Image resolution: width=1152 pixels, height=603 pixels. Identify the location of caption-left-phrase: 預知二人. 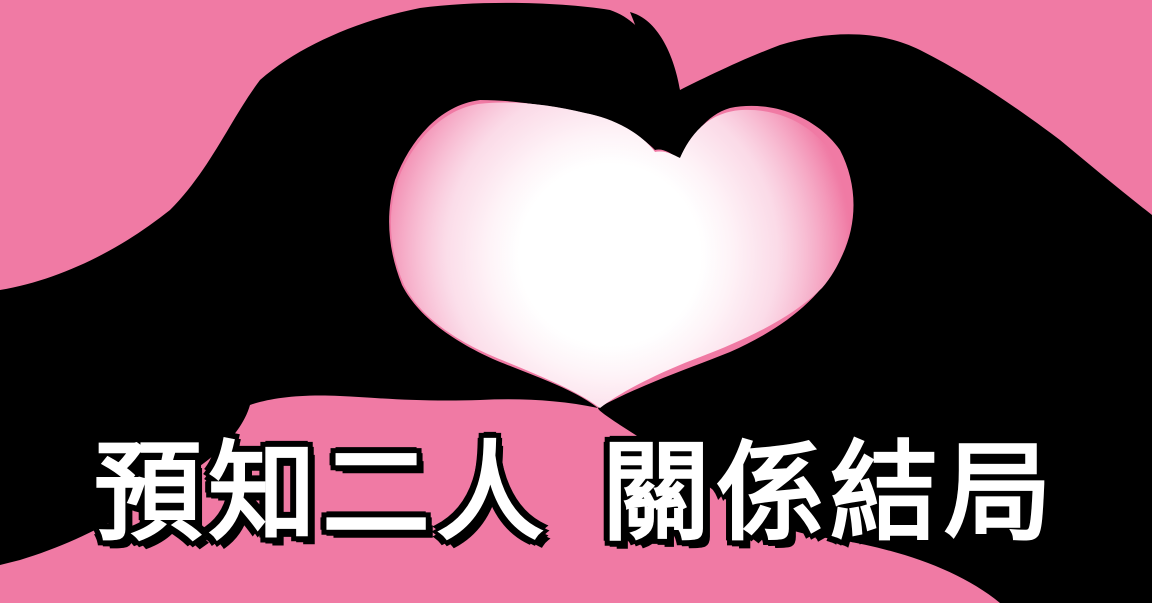
(321, 493).